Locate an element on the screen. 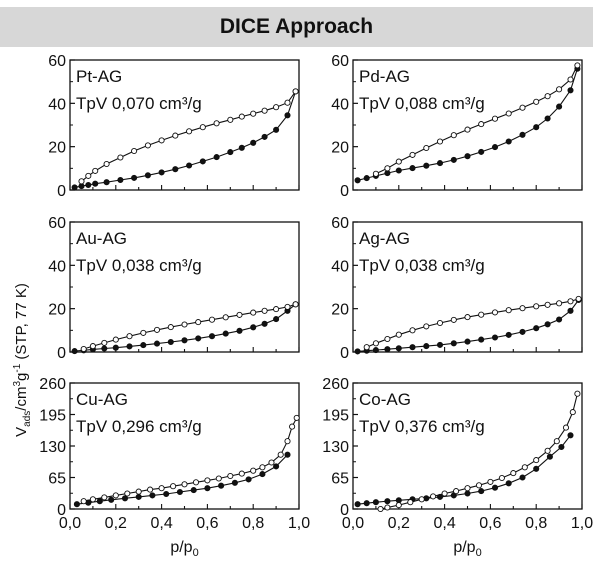 This screenshot has height=561, width=593. sample-label: Au-AG is located at coordinates (101, 238).